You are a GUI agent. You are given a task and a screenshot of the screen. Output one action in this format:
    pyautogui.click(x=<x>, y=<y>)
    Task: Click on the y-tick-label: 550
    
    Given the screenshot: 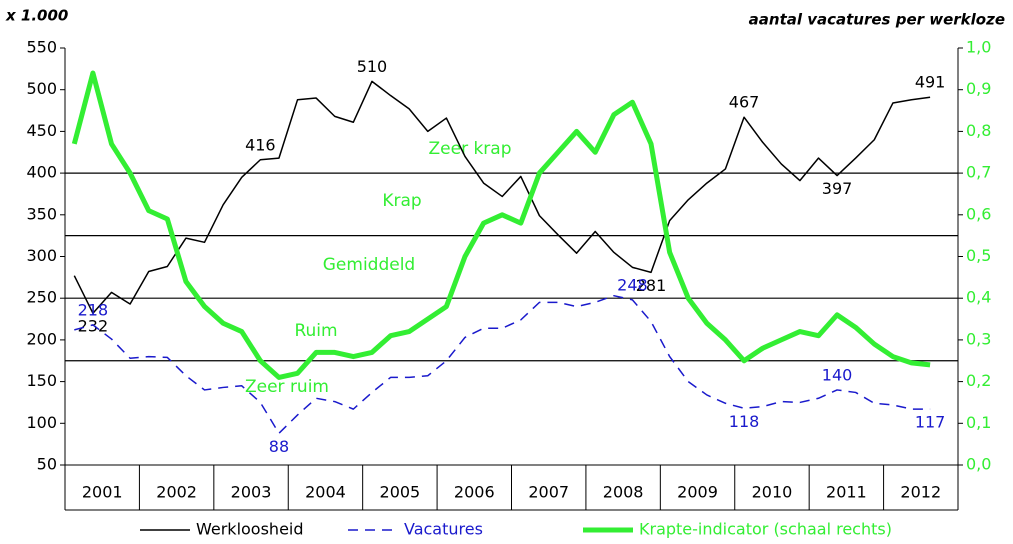 What is the action you would take?
    pyautogui.click(x=41, y=47)
    